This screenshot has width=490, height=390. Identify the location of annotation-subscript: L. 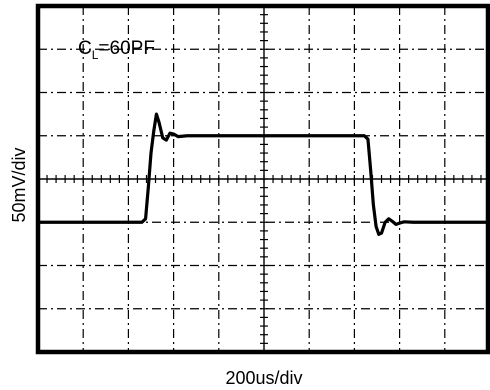
(95, 55).